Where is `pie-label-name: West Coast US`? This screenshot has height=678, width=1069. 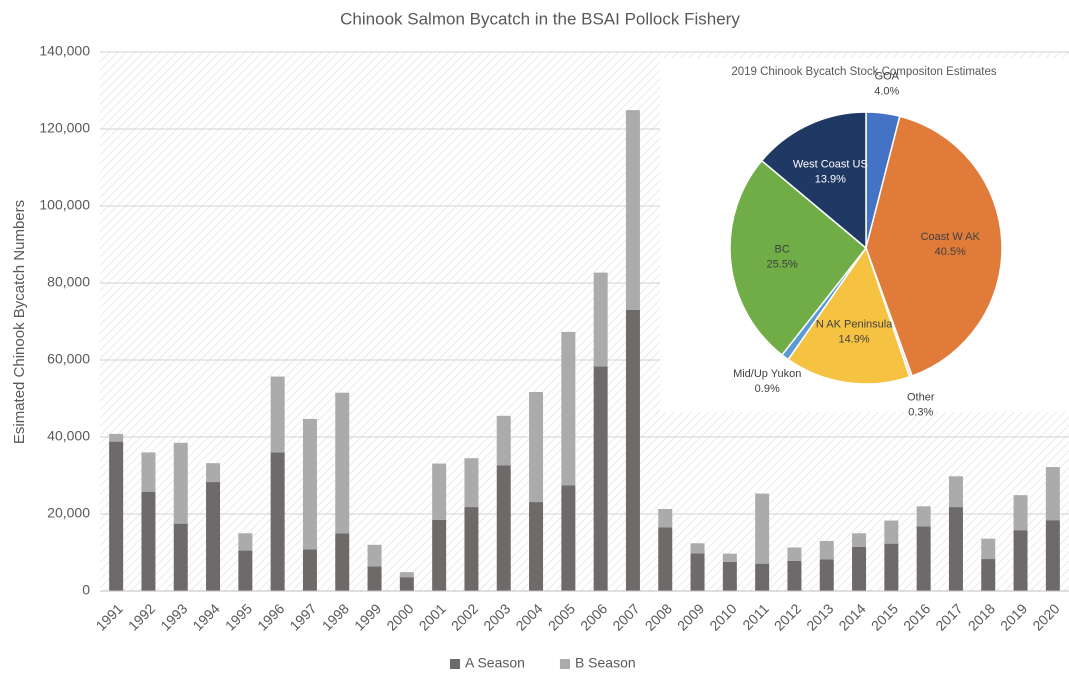 pie-label-name: West Coast US is located at coordinates (830, 164).